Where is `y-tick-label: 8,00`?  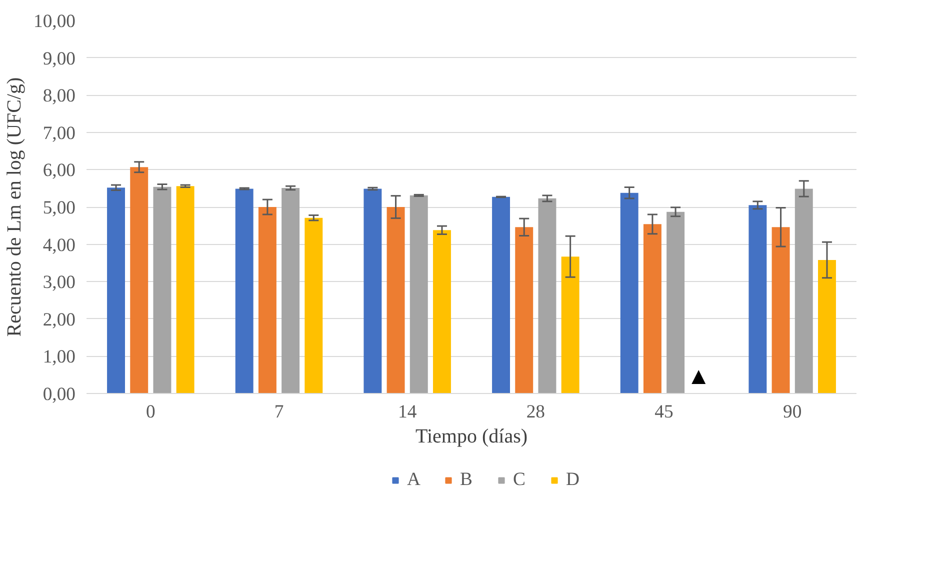
y-tick-label: 8,00 is located at coordinates (59, 96).